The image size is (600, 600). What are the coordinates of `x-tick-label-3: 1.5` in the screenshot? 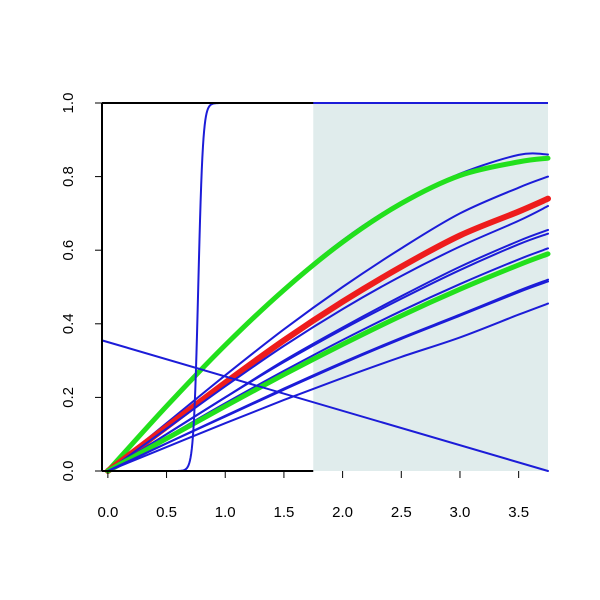 It's located at (283, 512).